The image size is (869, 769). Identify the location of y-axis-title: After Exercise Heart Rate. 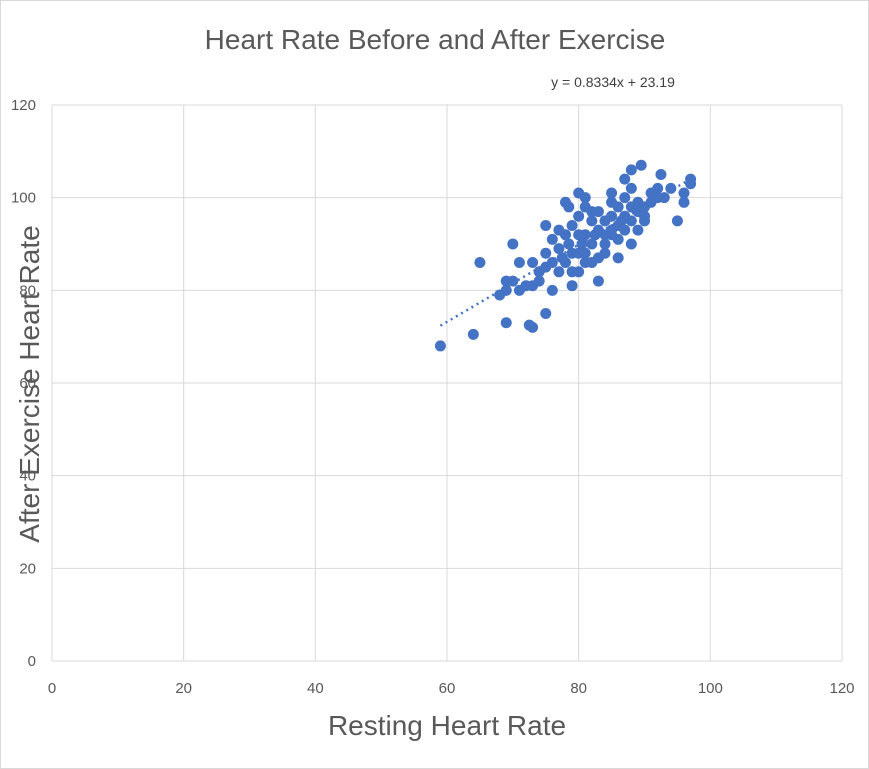
(29, 383).